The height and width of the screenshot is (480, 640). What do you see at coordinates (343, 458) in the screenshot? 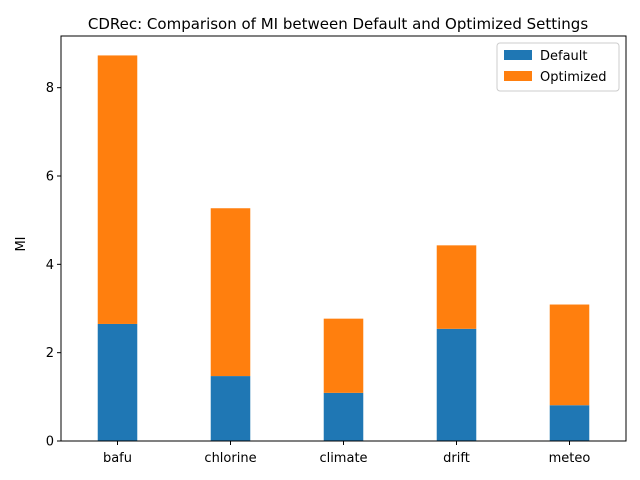
I see `x-tick-label: climate` at bounding box center [343, 458].